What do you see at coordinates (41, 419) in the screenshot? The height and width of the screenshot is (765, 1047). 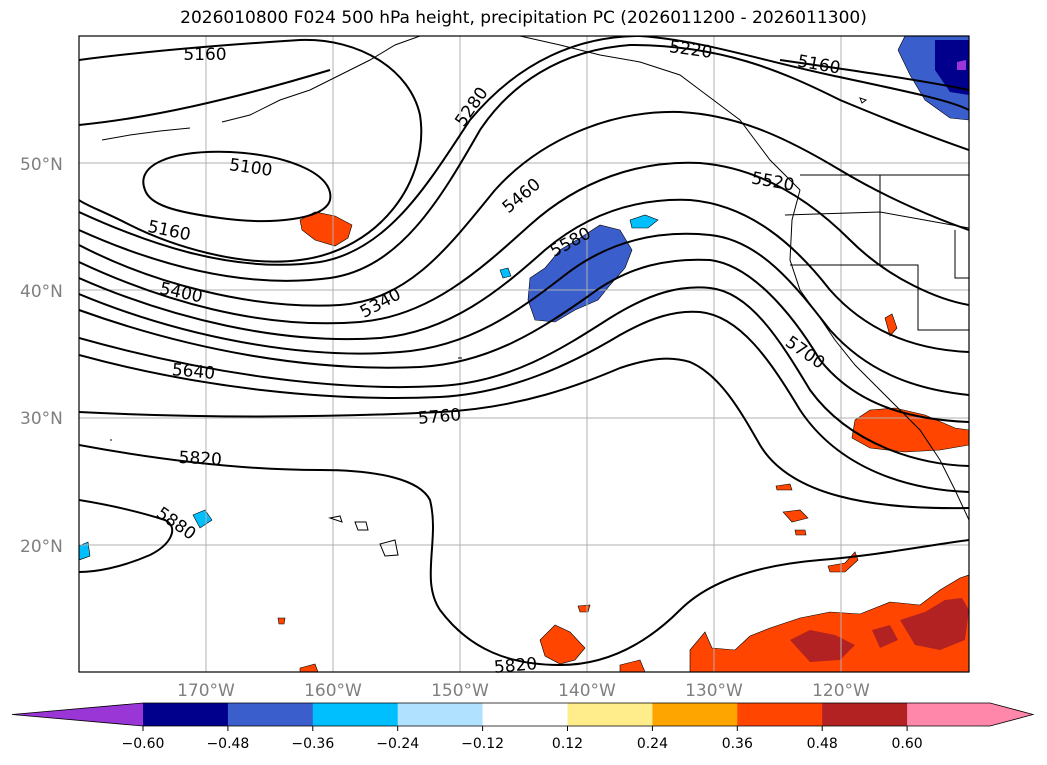 I see `lat-label-30n: 30°N` at bounding box center [41, 419].